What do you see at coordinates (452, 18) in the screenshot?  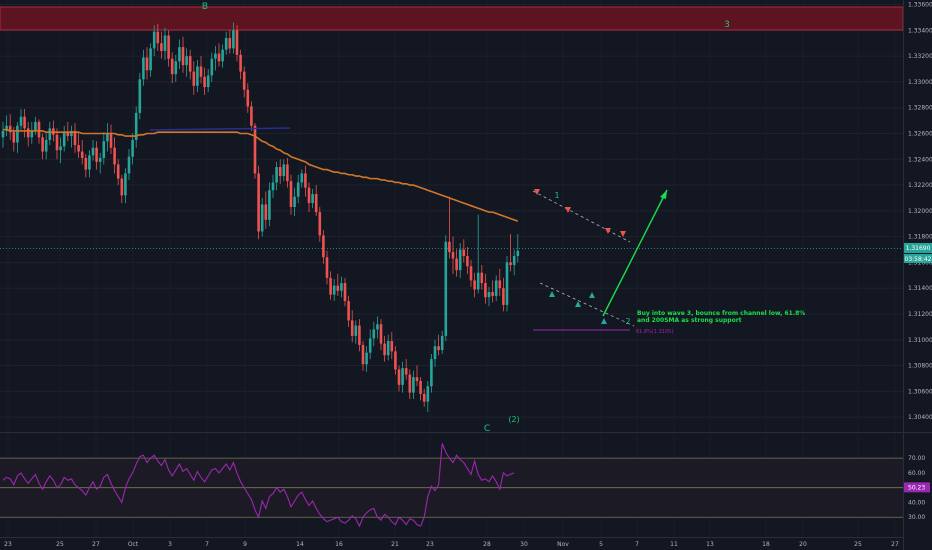 I see `resistance-zone` at bounding box center [452, 18].